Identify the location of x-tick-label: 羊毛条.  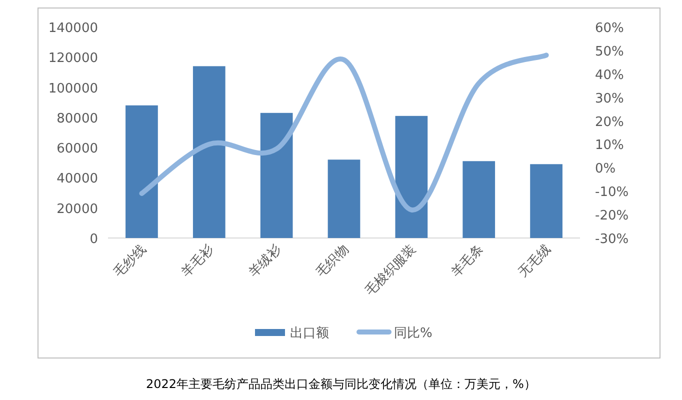
(467, 261).